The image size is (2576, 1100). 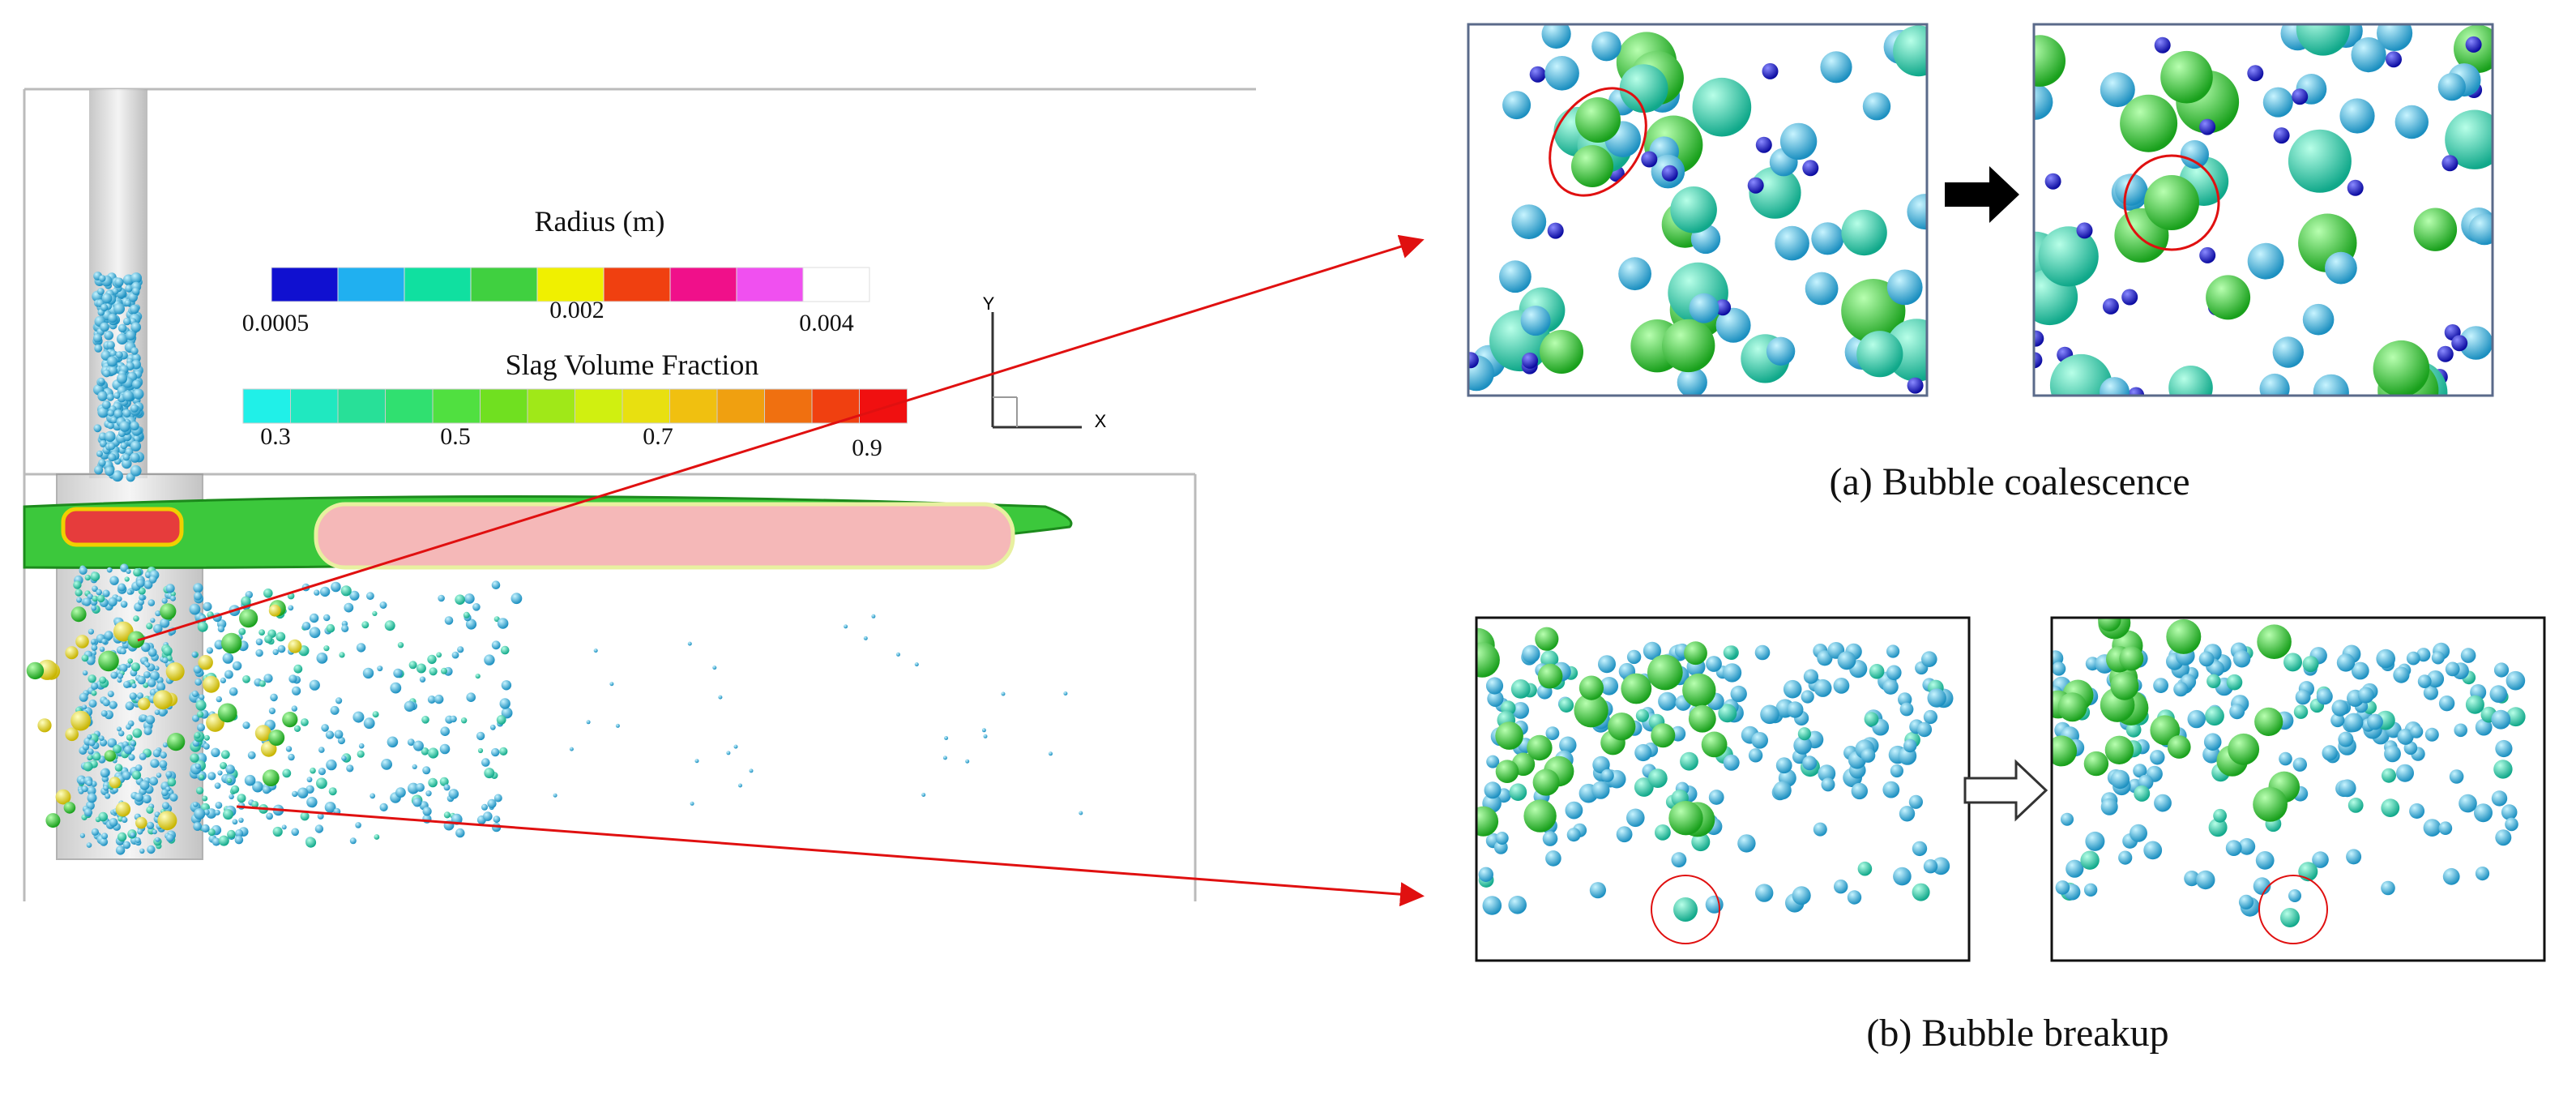 What do you see at coordinates (2009, 482) in the screenshot?
I see `panel-caption: (a) Bubble coalescence` at bounding box center [2009, 482].